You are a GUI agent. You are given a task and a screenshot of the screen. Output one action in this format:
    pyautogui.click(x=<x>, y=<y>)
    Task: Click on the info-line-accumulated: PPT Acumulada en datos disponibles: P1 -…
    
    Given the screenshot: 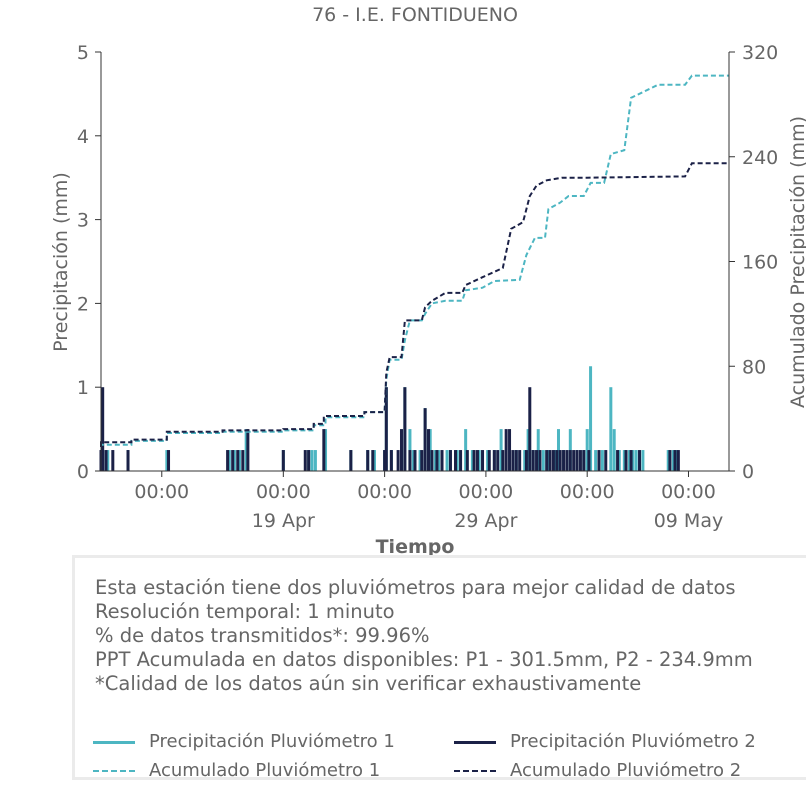 What is the action you would take?
    pyautogui.click(x=424, y=659)
    